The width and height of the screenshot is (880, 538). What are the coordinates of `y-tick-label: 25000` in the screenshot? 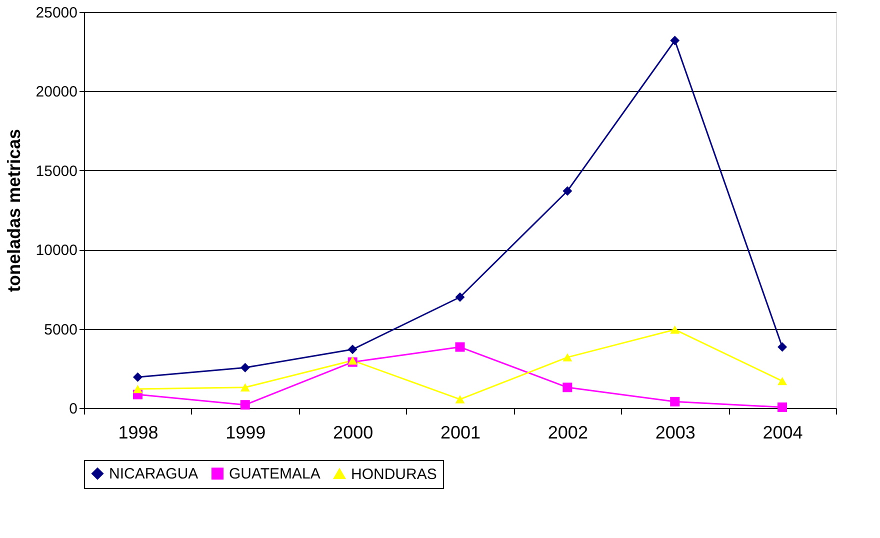 It's located at (57, 13).